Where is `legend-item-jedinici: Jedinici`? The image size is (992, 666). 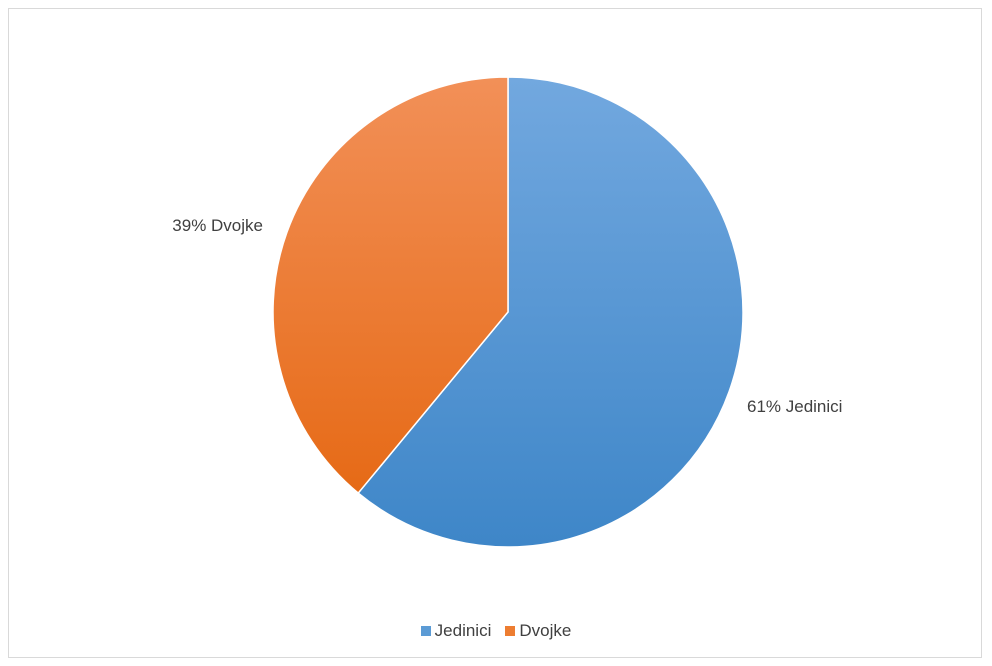
legend-item-jedinici: Jedinici is located at coordinates (456, 631).